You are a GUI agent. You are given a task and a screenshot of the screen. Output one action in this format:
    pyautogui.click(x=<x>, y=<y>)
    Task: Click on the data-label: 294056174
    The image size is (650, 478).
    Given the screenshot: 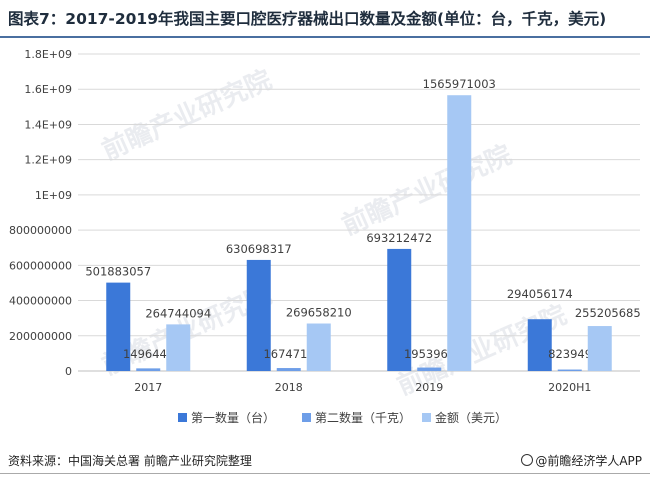 What is the action you would take?
    pyautogui.click(x=540, y=294)
    